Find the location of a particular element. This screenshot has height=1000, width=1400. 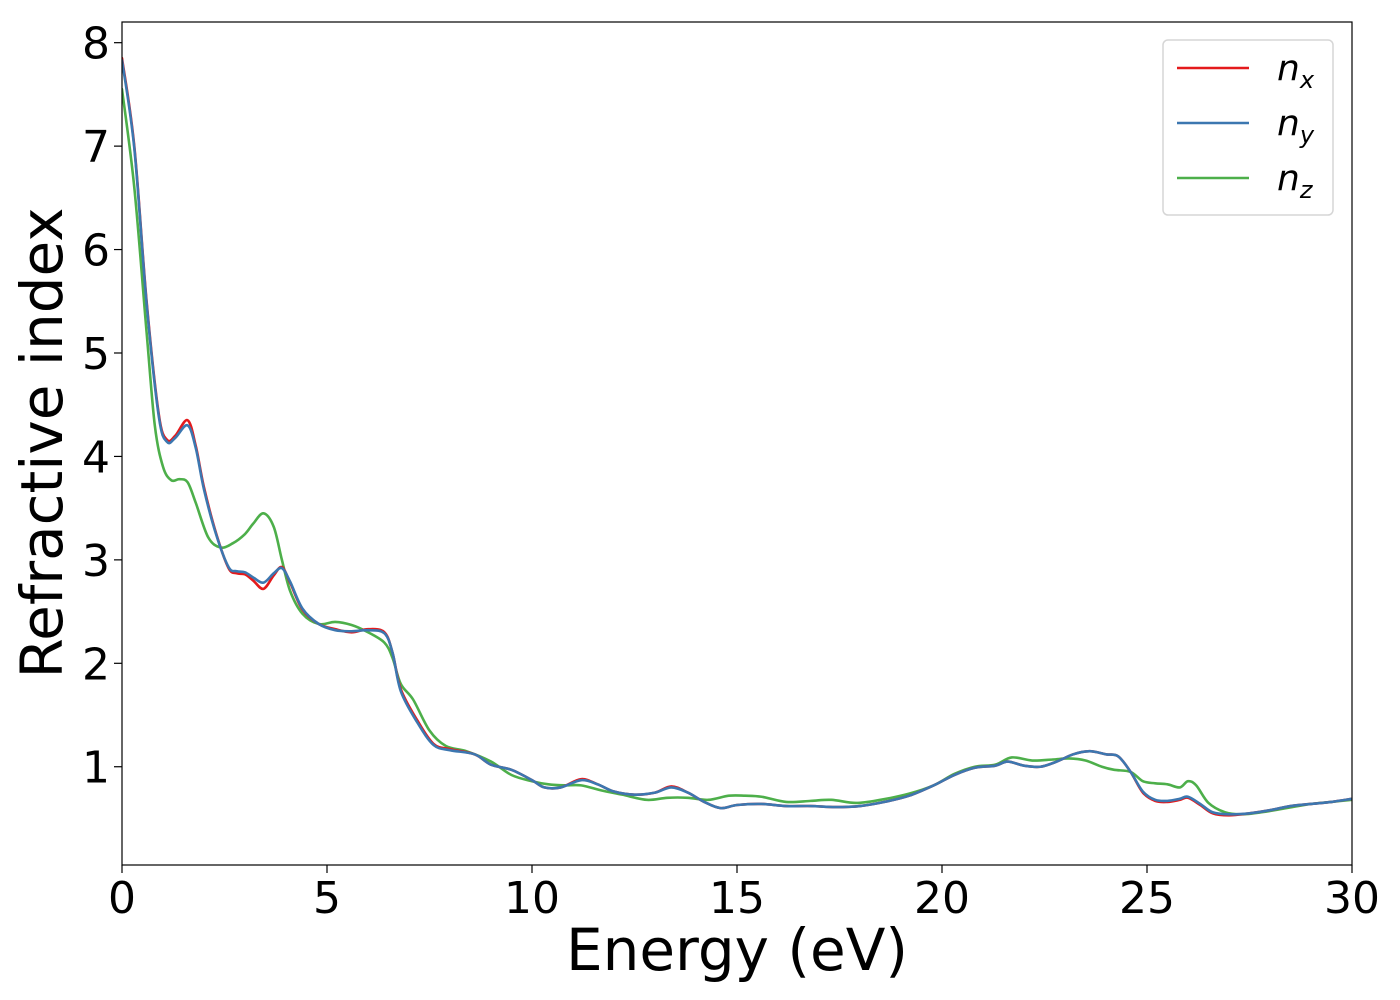

x-tick-label: 15 is located at coordinates (737, 898).